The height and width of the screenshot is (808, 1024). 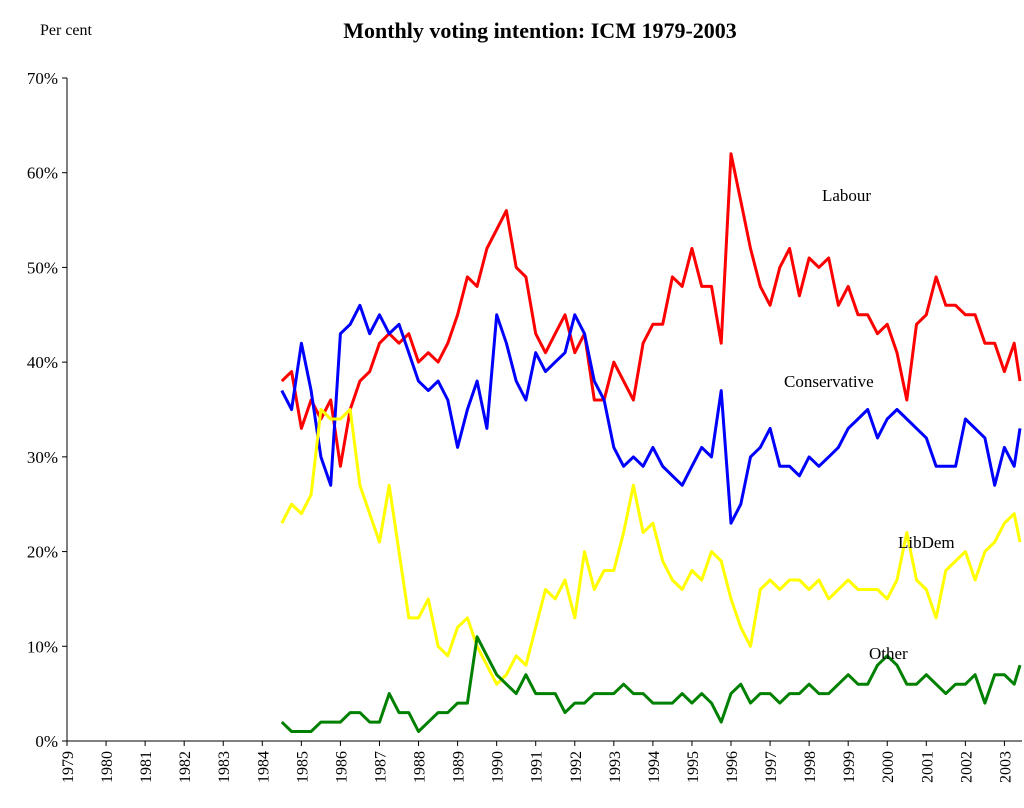 What do you see at coordinates (420, 767) in the screenshot?
I see `x-tick-label: 1988` at bounding box center [420, 767].